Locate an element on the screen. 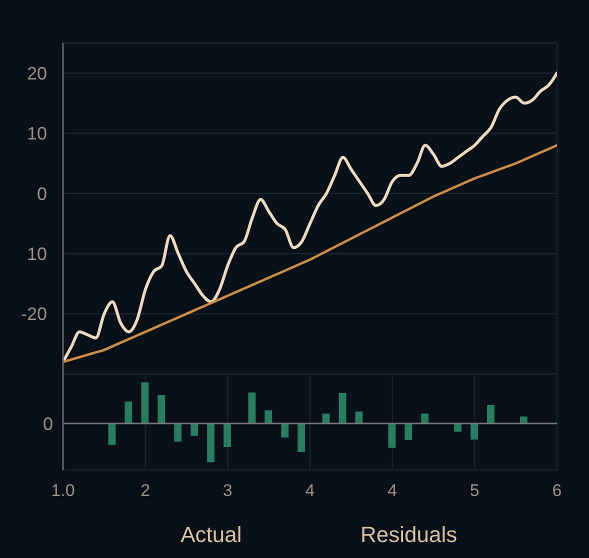  x-tick-label: 6 is located at coordinates (557, 490).